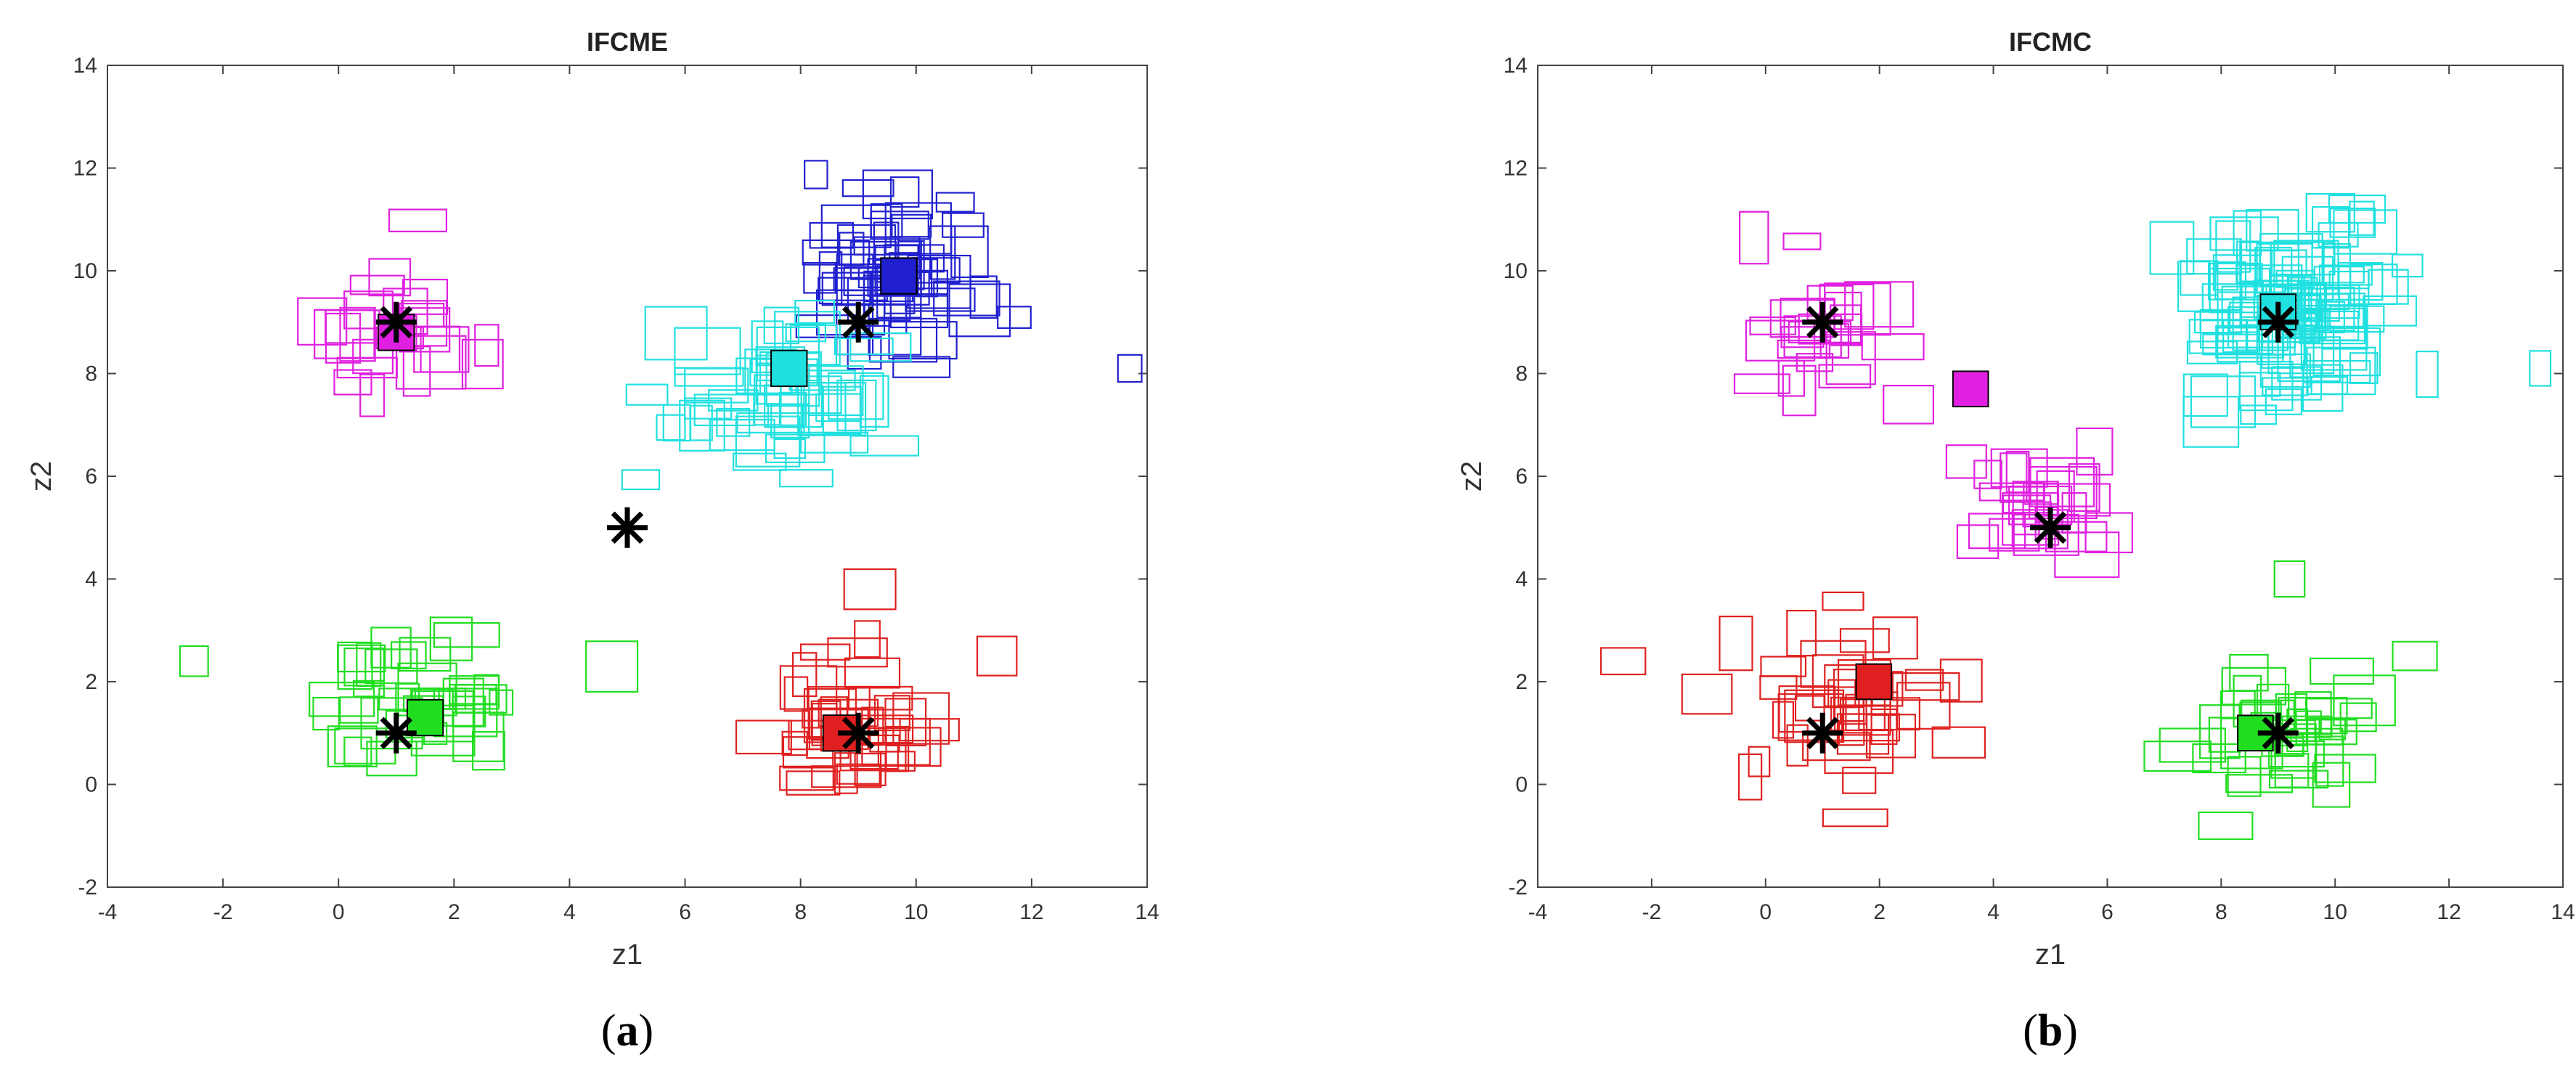 The image size is (2576, 1081). I want to click on panel-caption: (a), so click(627, 1031).